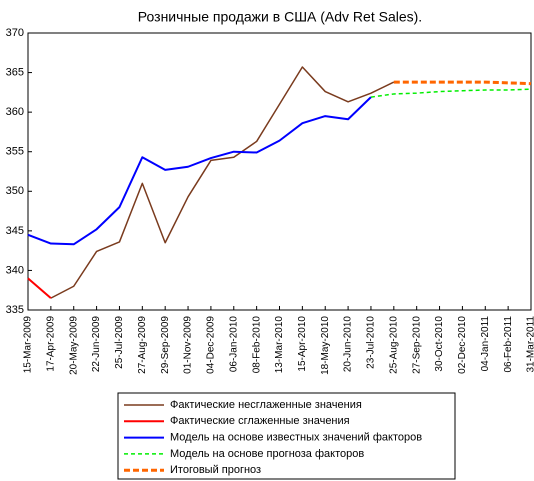  What do you see at coordinates (188, 345) in the screenshot?
I see `x-tick-label: 01-Nov-2009` at bounding box center [188, 345].